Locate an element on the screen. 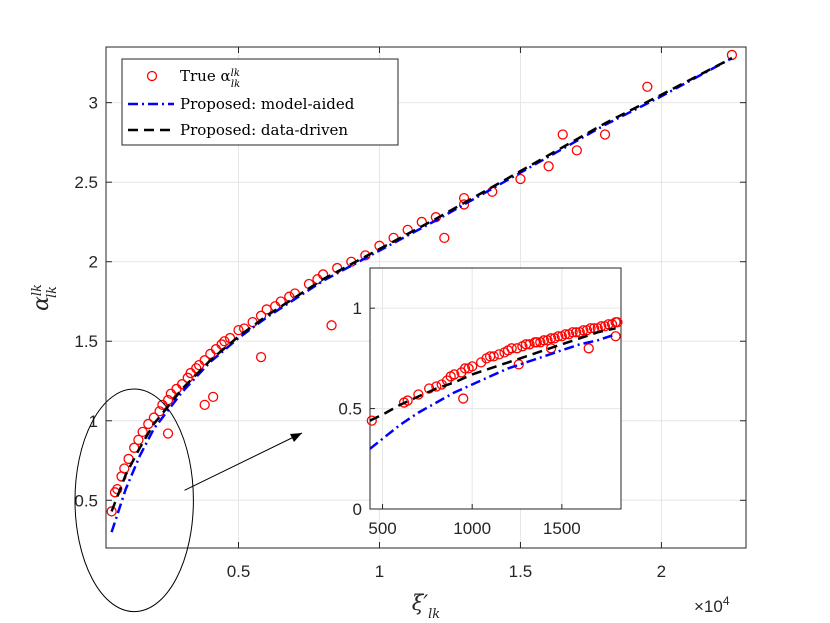  zoom-arrow-head is located at coordinates (296, 437).